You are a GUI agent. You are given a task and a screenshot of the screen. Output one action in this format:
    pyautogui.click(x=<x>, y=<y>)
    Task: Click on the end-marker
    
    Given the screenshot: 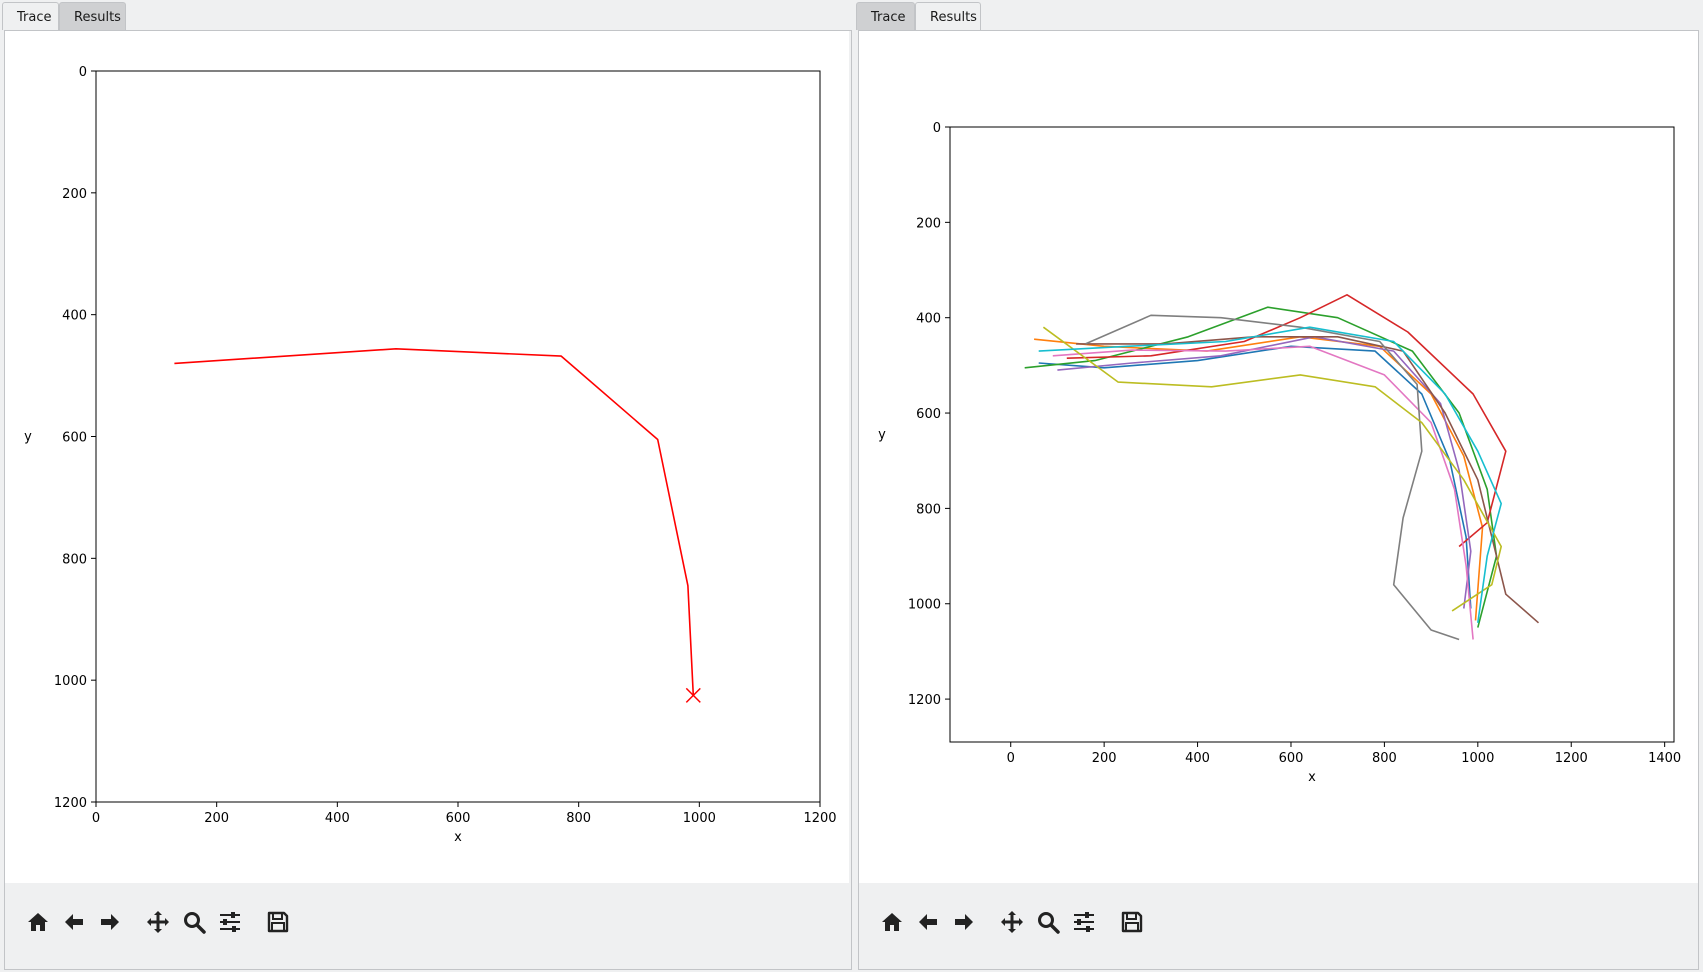 What is the action you would take?
    pyautogui.click(x=693, y=695)
    